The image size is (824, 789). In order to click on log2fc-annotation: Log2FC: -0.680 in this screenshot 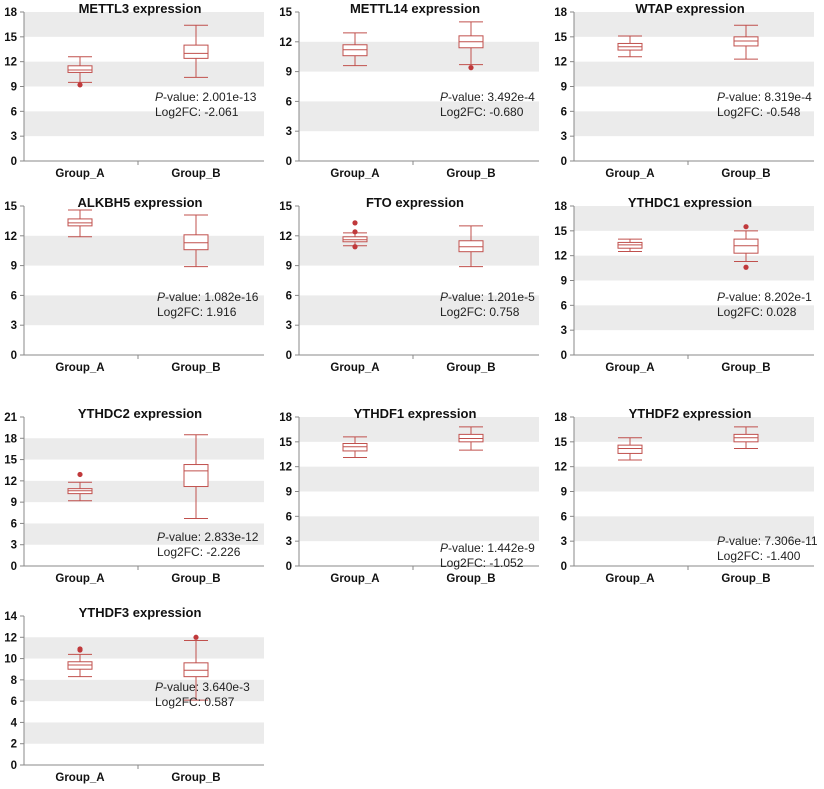, I will do `click(482, 112)`.